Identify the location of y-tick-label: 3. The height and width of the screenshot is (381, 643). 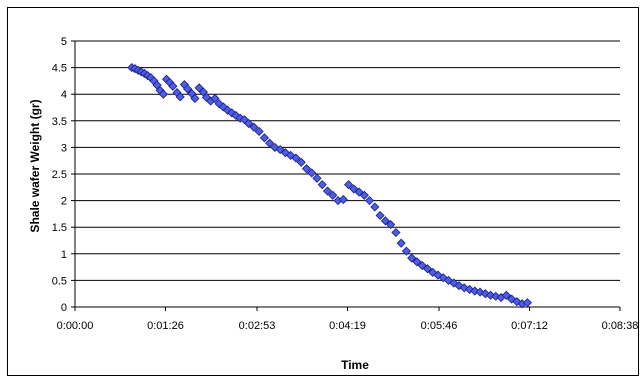
(64, 148).